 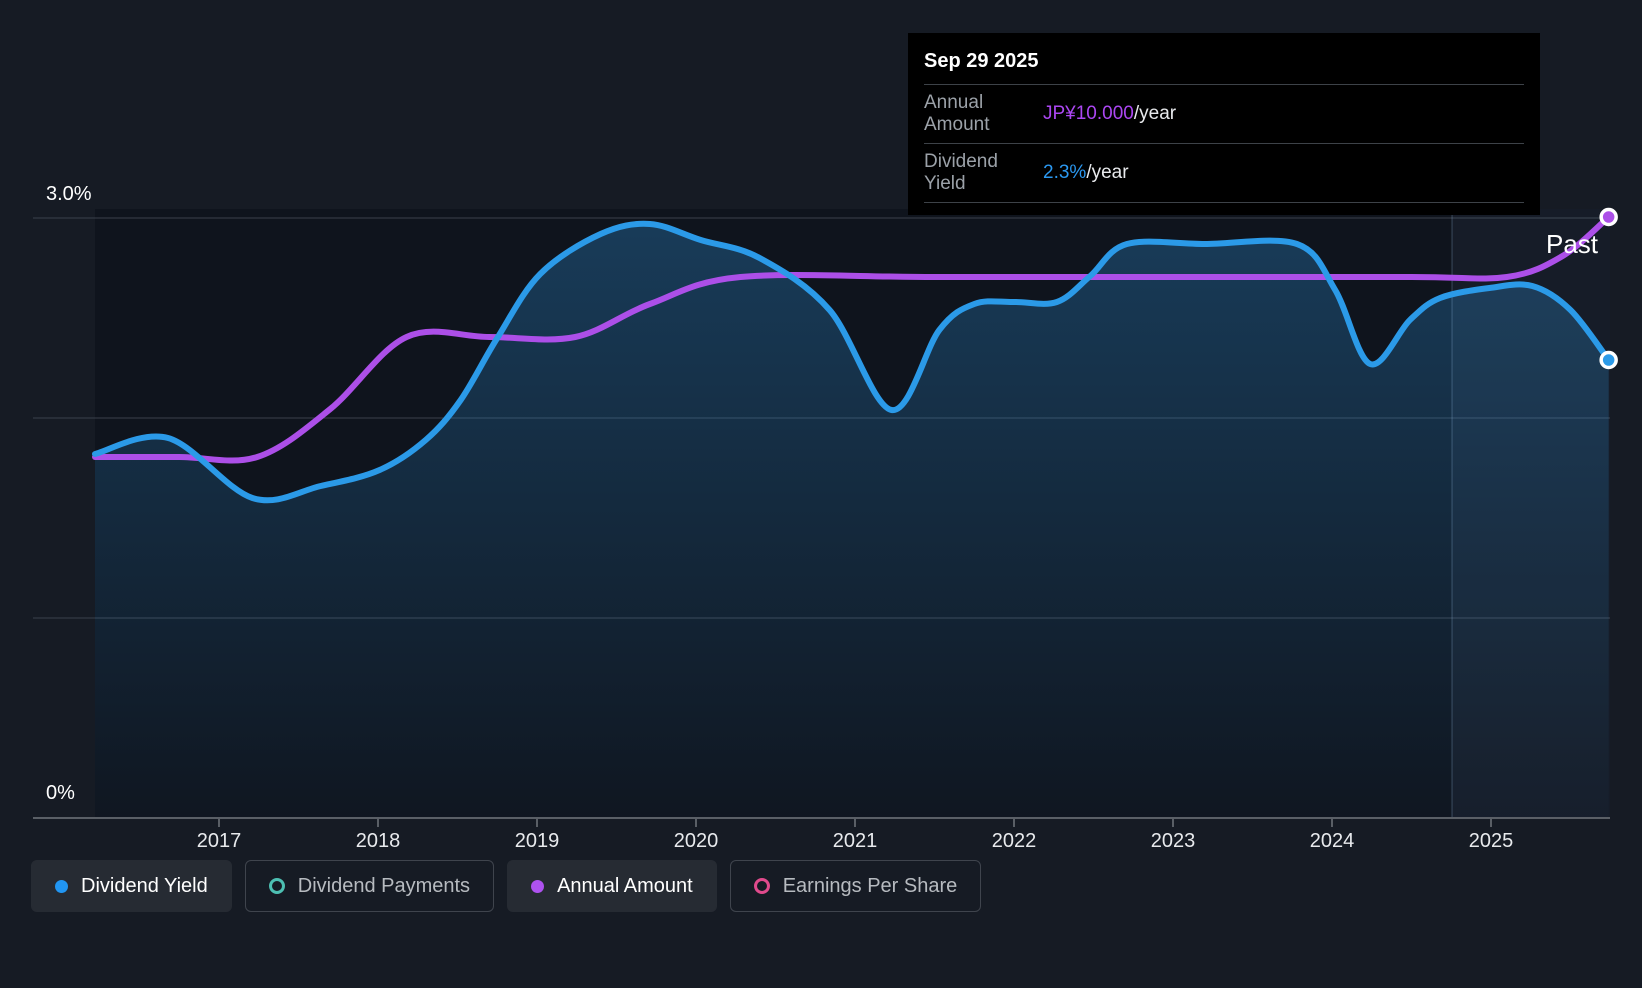 What do you see at coordinates (1491, 841) in the screenshot?
I see `x-axis-year-label: 2025` at bounding box center [1491, 841].